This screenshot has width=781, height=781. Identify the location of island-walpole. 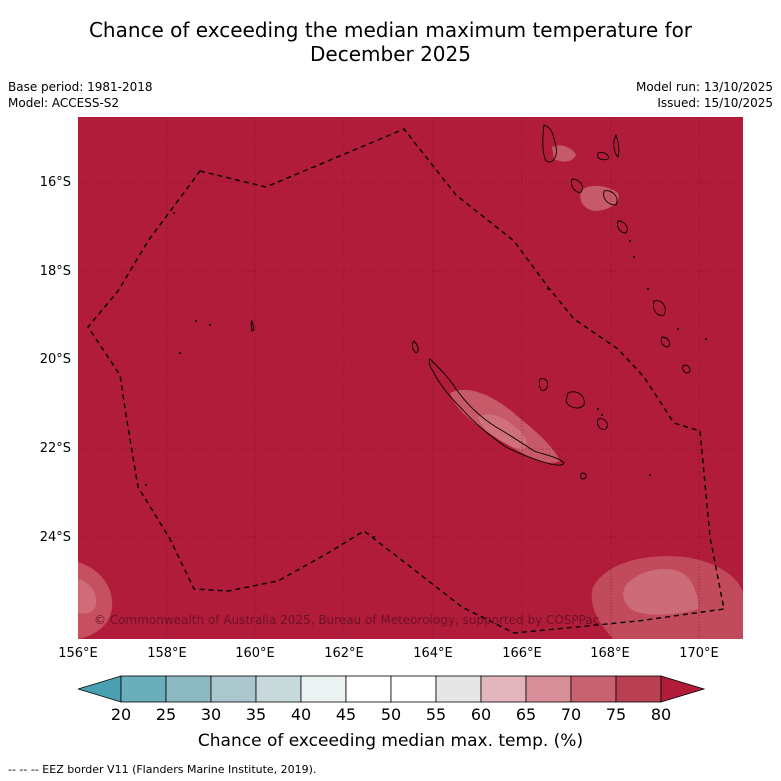
(583, 476).